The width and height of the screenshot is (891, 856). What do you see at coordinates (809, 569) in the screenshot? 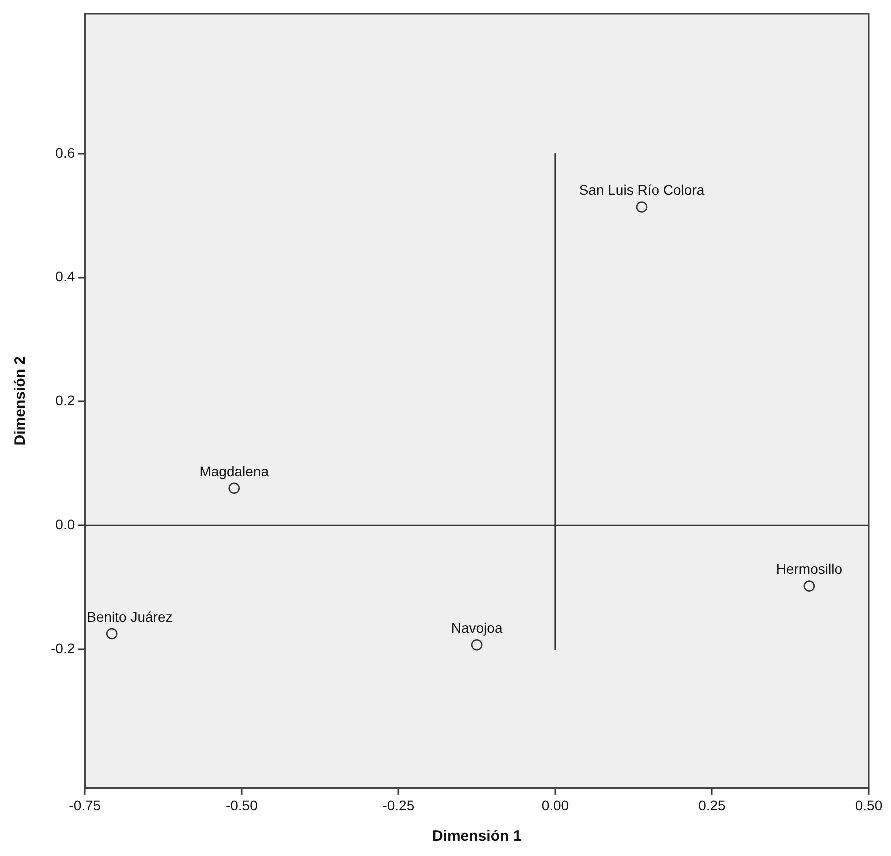
I see `annotation: Hermosillo` at bounding box center [809, 569].